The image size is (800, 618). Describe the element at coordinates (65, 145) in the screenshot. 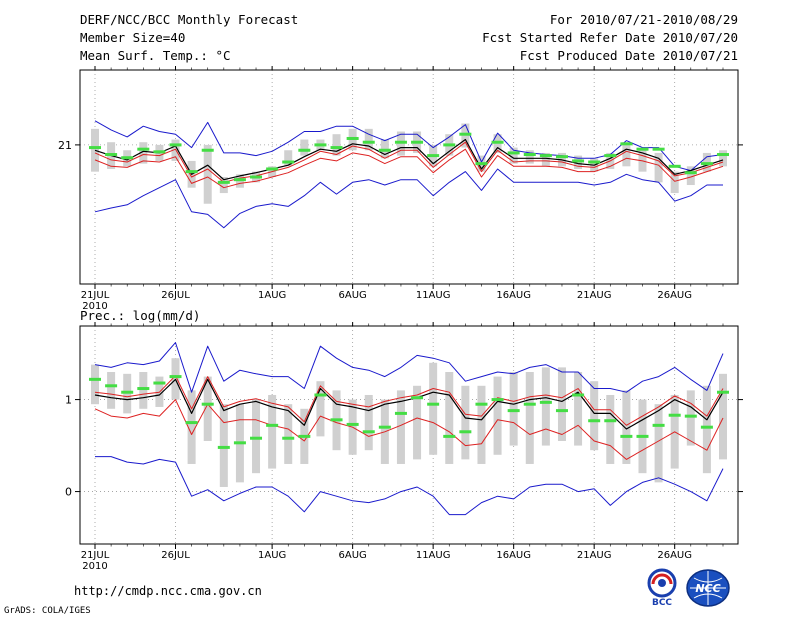

I see `y-tick-label: 21` at that location.